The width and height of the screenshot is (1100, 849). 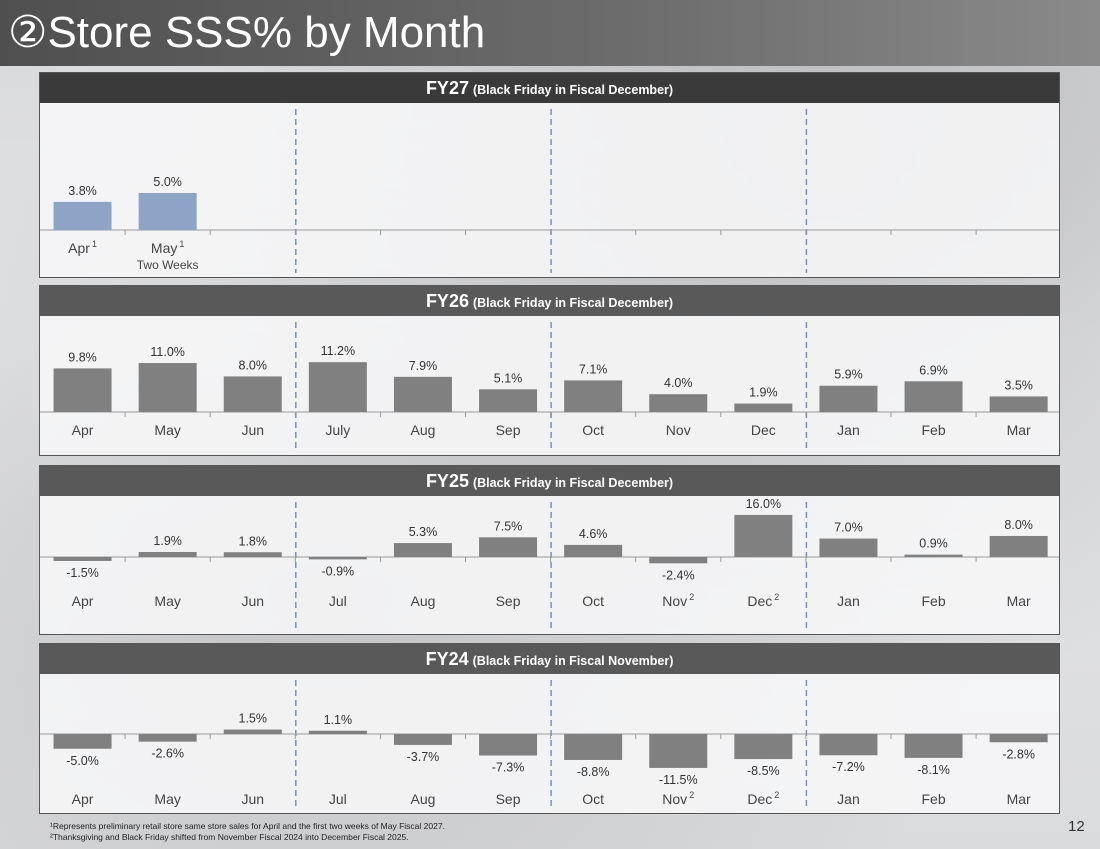 What do you see at coordinates (593, 430) in the screenshot?
I see `fy26-category-label-oct: Oct` at bounding box center [593, 430].